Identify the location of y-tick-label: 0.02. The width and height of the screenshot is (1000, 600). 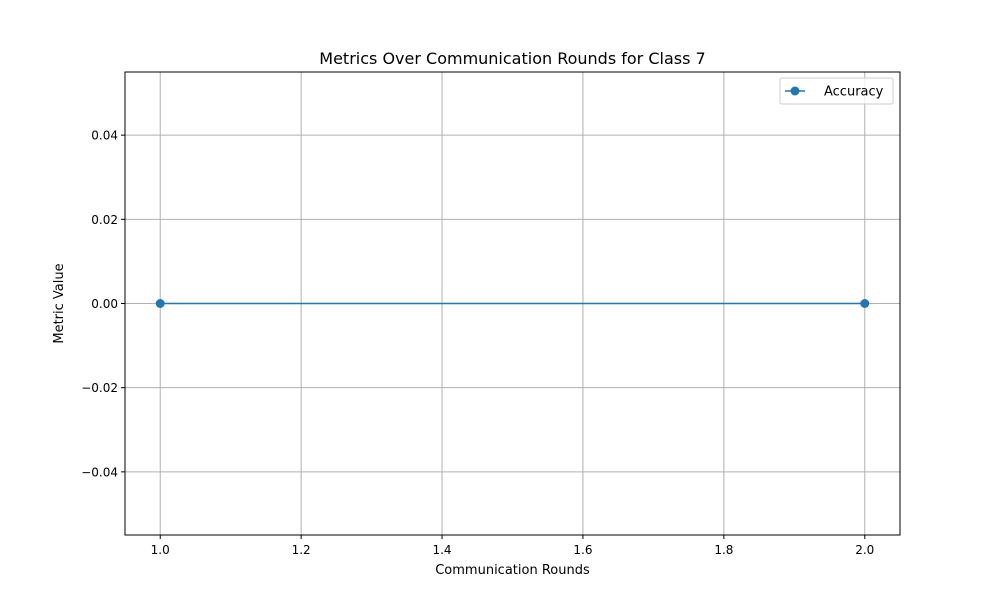
(104, 220).